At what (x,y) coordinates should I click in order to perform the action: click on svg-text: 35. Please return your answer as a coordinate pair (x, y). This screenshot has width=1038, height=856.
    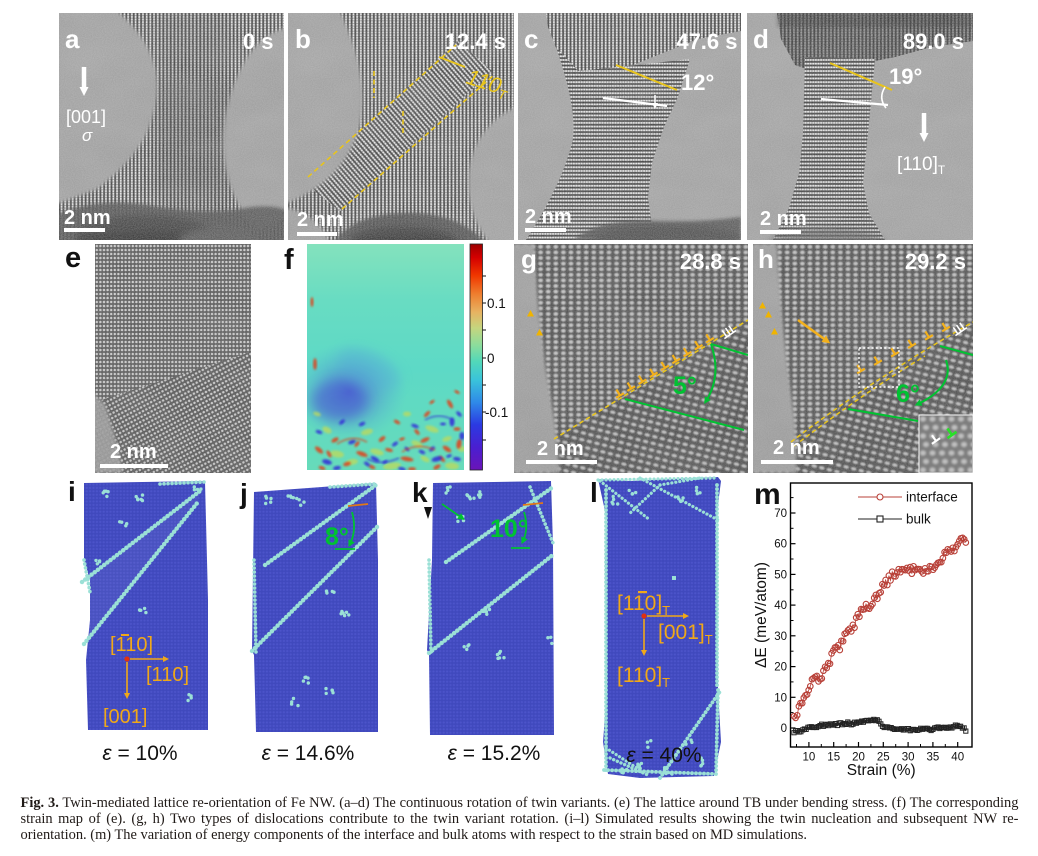
    Looking at the image, I should click on (933, 758).